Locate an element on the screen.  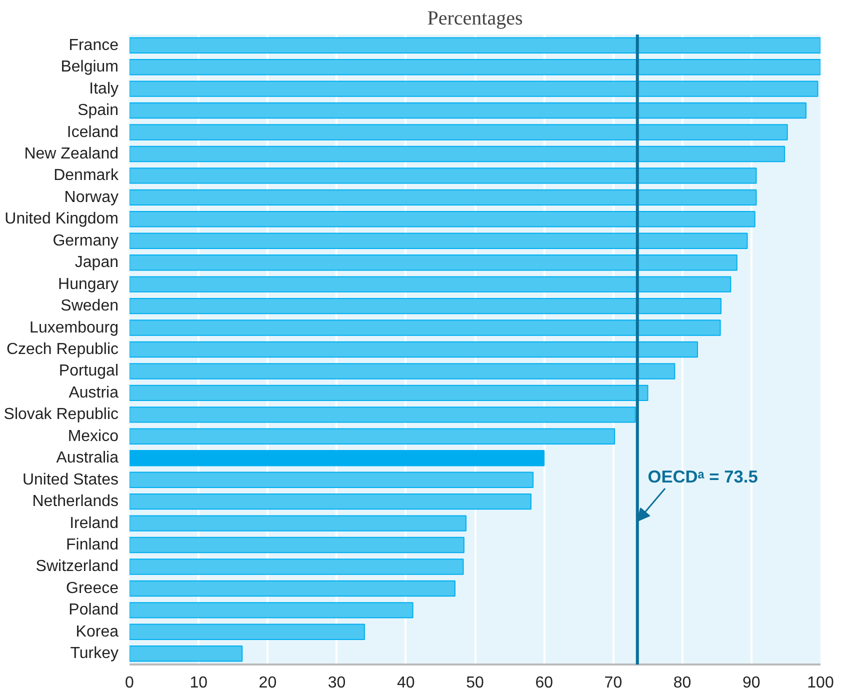
x-tick-label: 30 is located at coordinates (337, 683).